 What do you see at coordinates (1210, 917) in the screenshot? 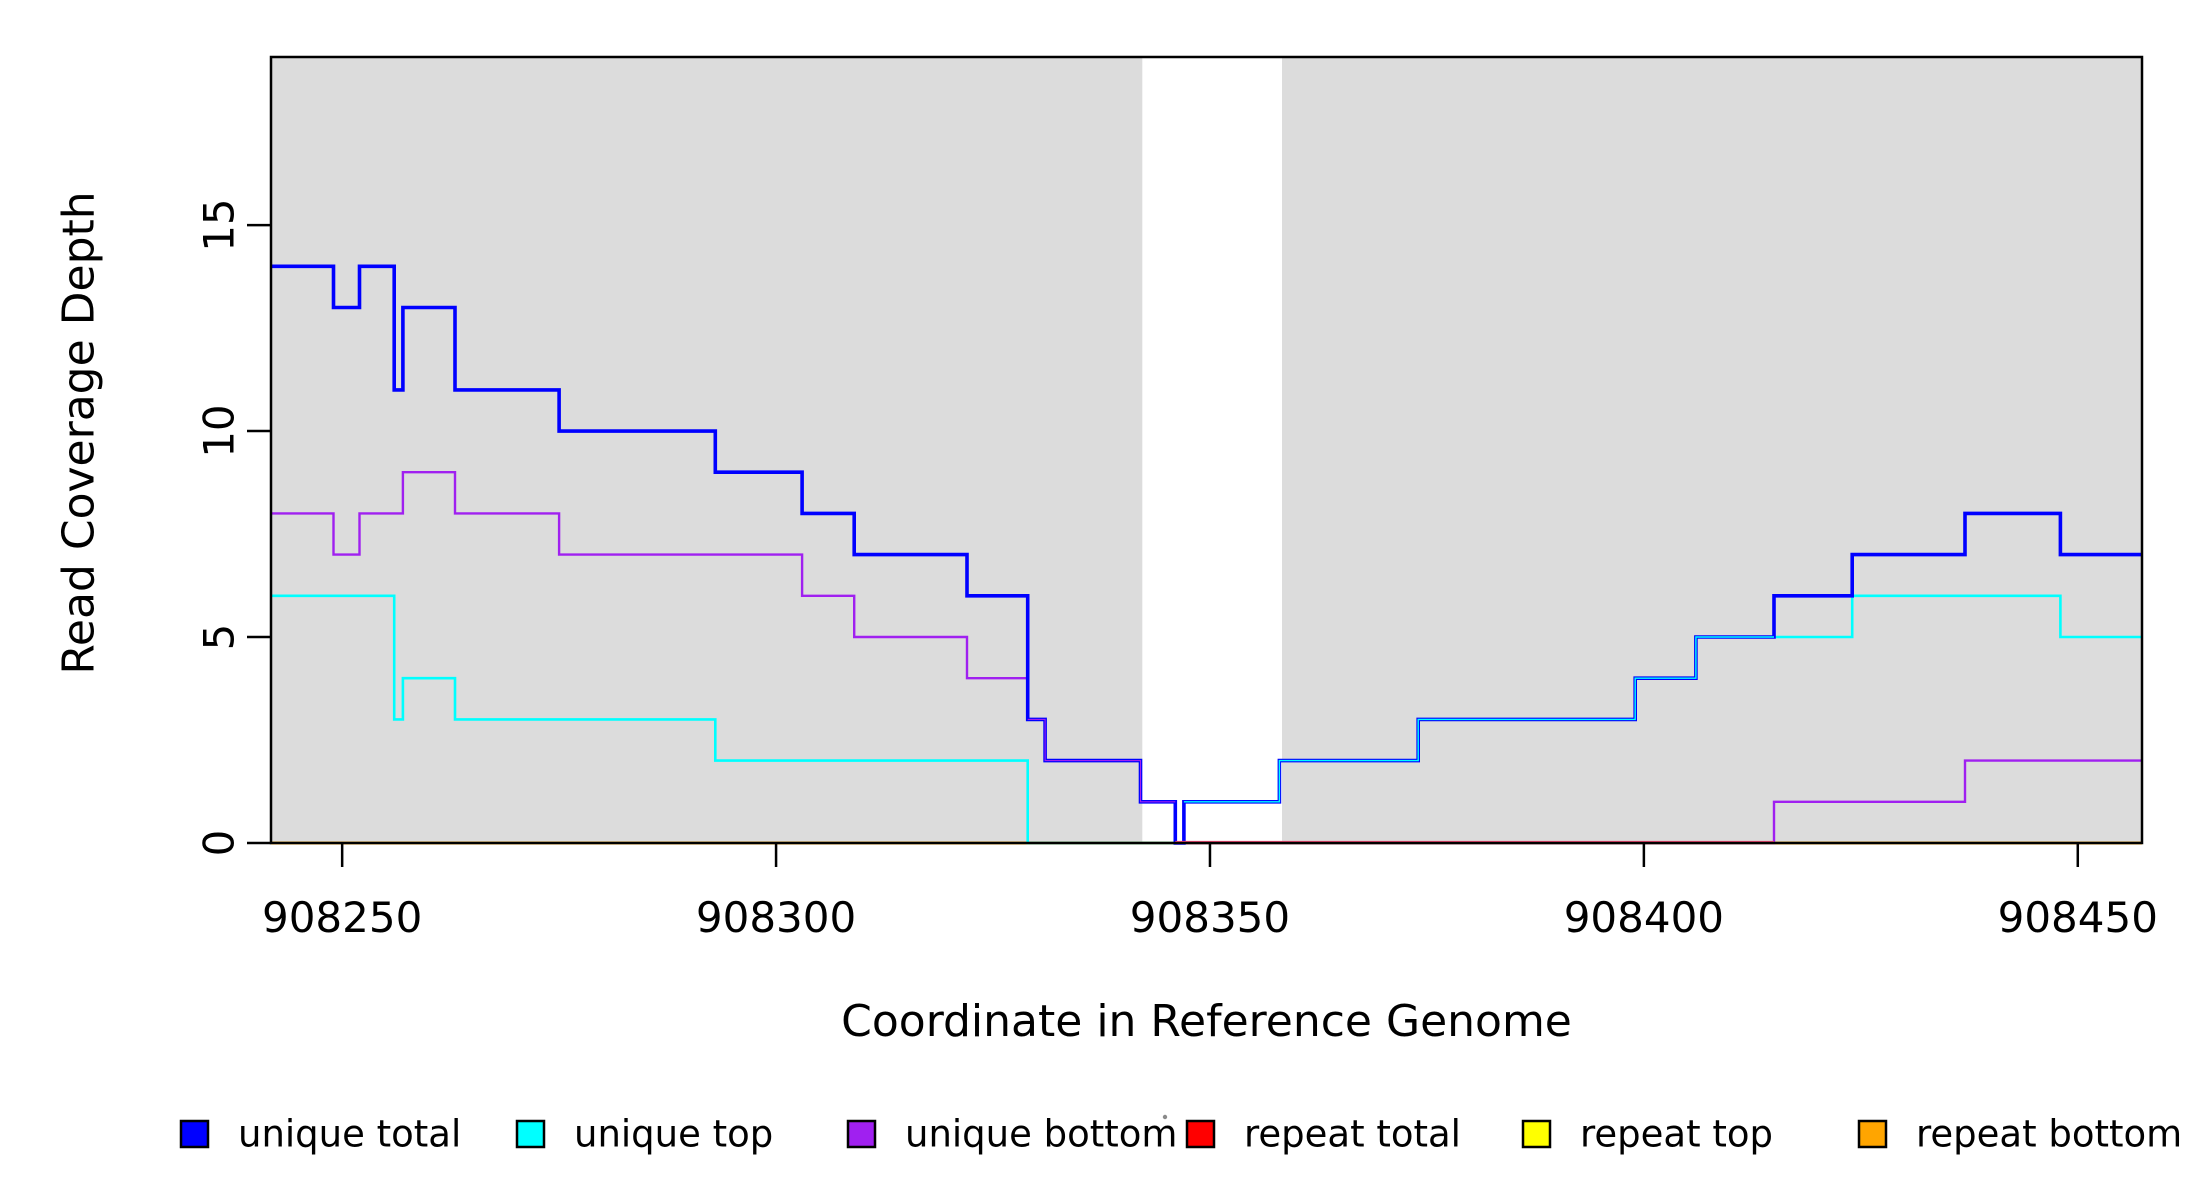
I see `x-tick-label: 908350` at bounding box center [1210, 917].